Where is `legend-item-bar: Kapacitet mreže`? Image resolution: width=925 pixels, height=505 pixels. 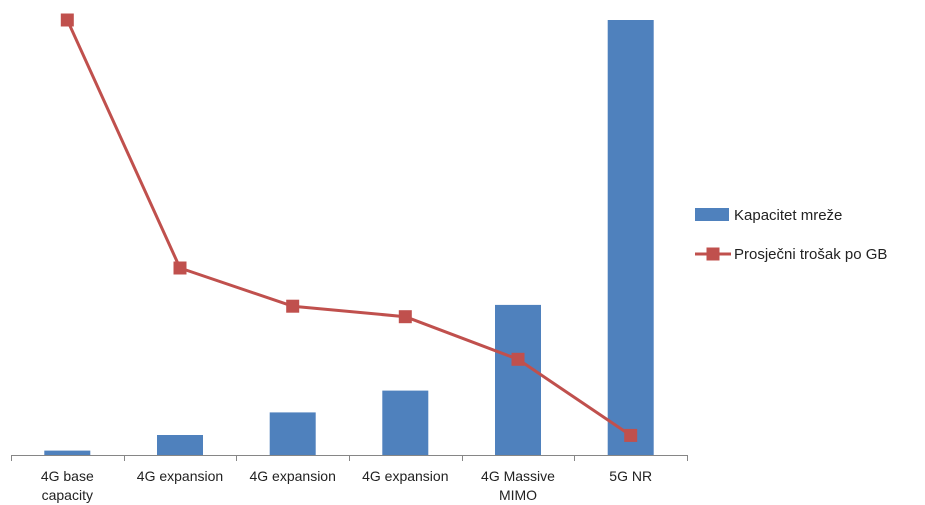 legend-item-bar: Kapacitet mreže is located at coordinates (768, 215).